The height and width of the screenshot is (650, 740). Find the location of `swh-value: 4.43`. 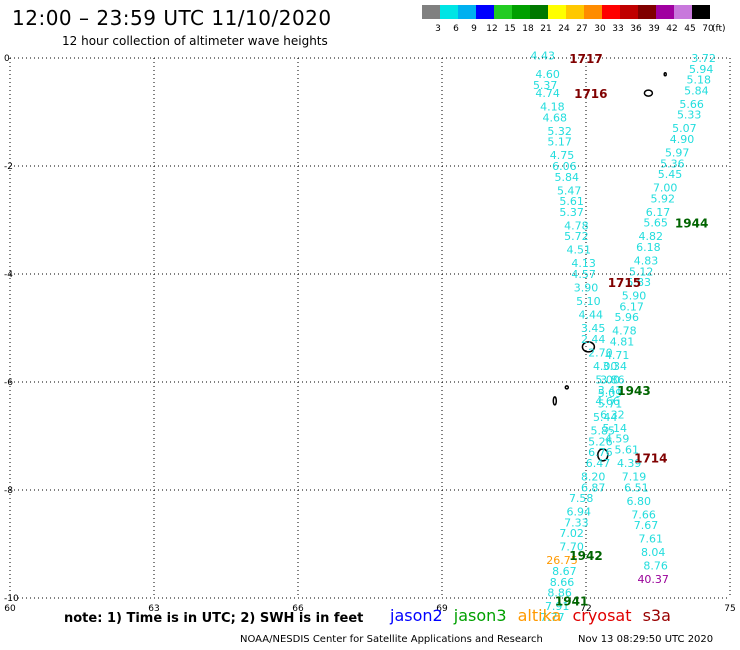

swh-value: 4.43 is located at coordinates (543, 55).